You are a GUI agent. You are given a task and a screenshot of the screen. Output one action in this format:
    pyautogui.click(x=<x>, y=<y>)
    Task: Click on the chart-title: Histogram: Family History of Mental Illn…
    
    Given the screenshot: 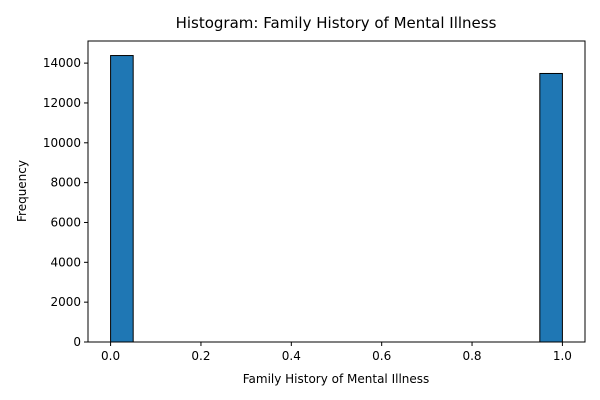 What is the action you would take?
    pyautogui.click(x=336, y=23)
    